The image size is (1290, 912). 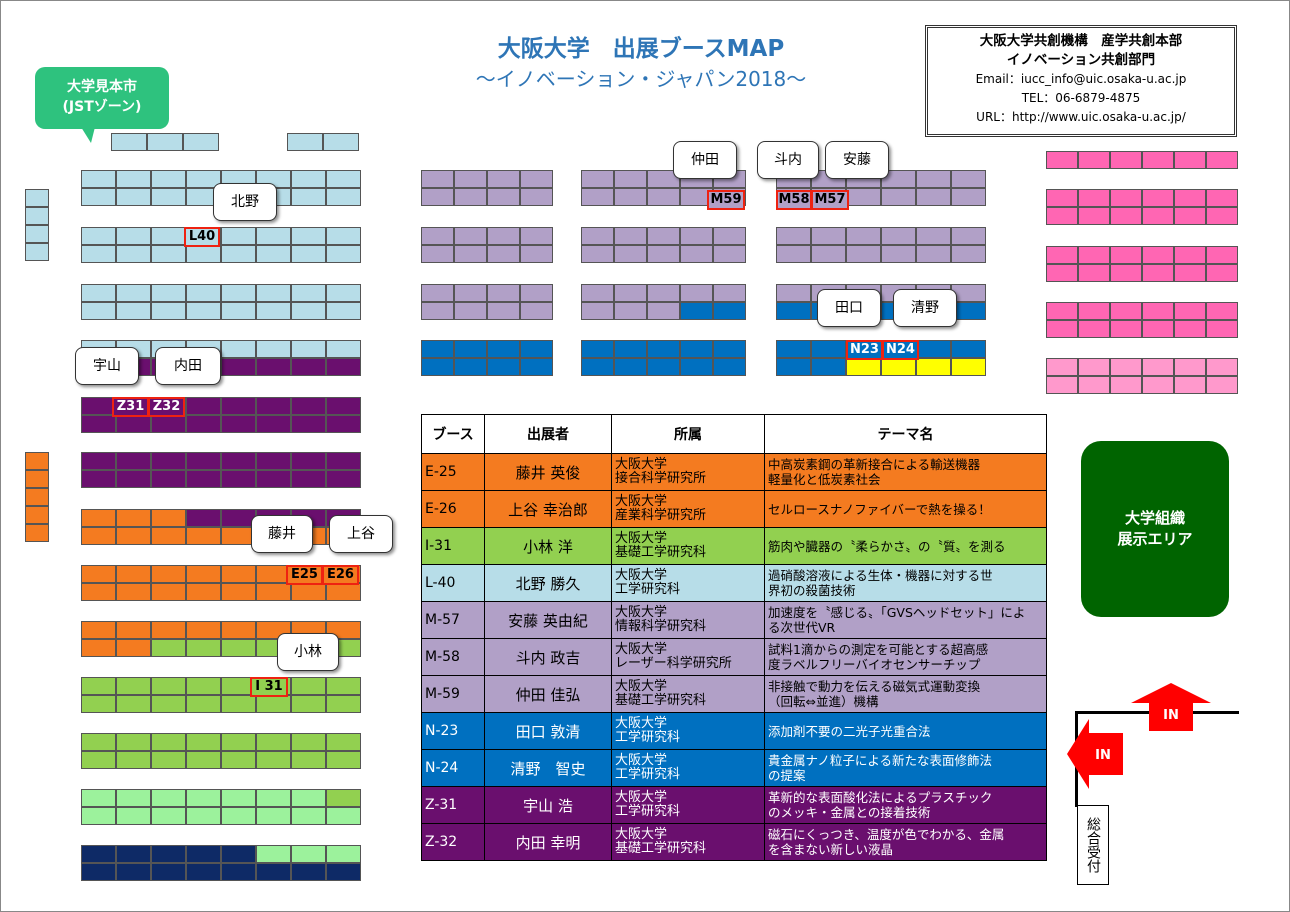 I want to click on booth-tag-L40: L40, so click(x=202, y=237).